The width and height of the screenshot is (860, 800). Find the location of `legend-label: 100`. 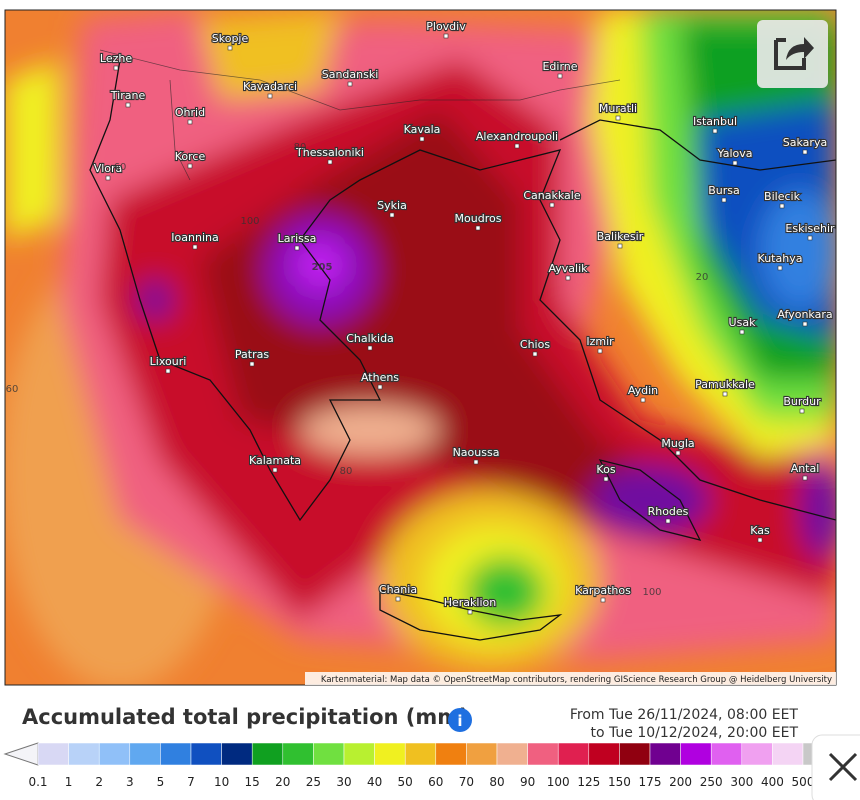

legend-label: 100 is located at coordinates (558, 782).